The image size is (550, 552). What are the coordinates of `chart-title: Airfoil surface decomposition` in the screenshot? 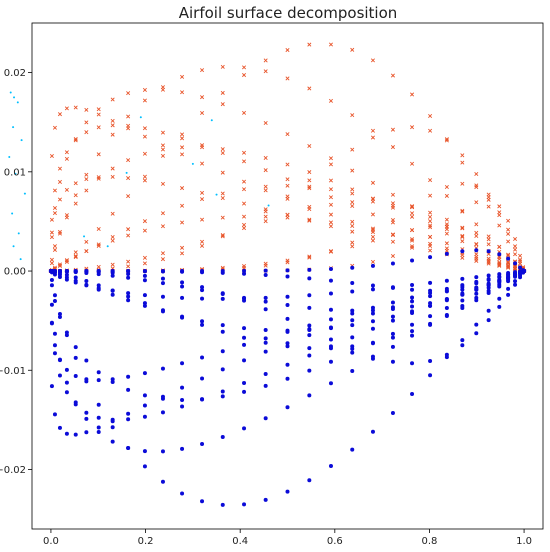 It's located at (288, 13).